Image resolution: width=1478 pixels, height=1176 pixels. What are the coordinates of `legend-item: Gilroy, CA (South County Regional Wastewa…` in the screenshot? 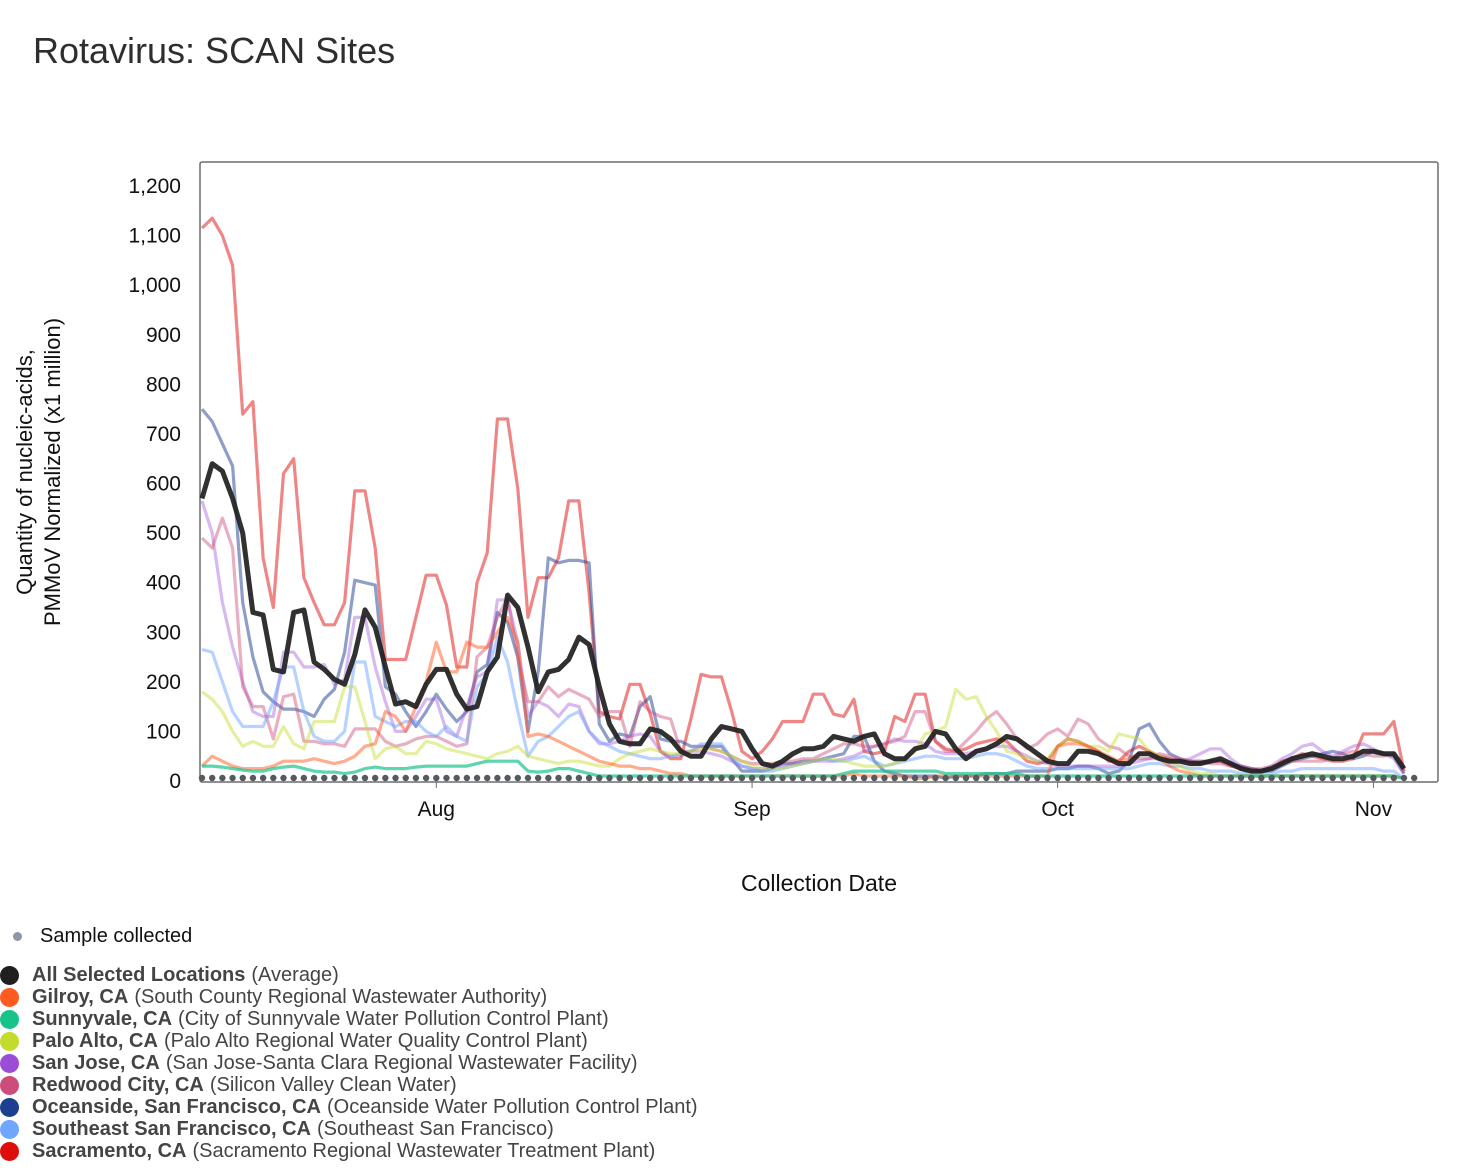 It's located at (349, 997).